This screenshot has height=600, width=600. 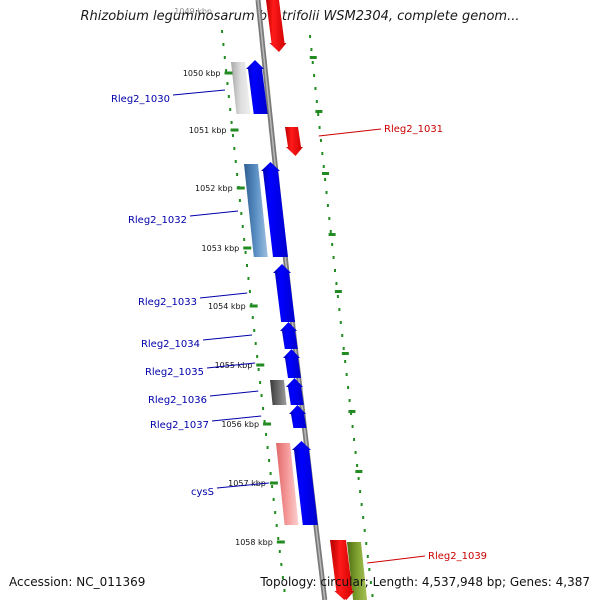 I want to click on gene-label-cyss: cysS, so click(x=202, y=492).